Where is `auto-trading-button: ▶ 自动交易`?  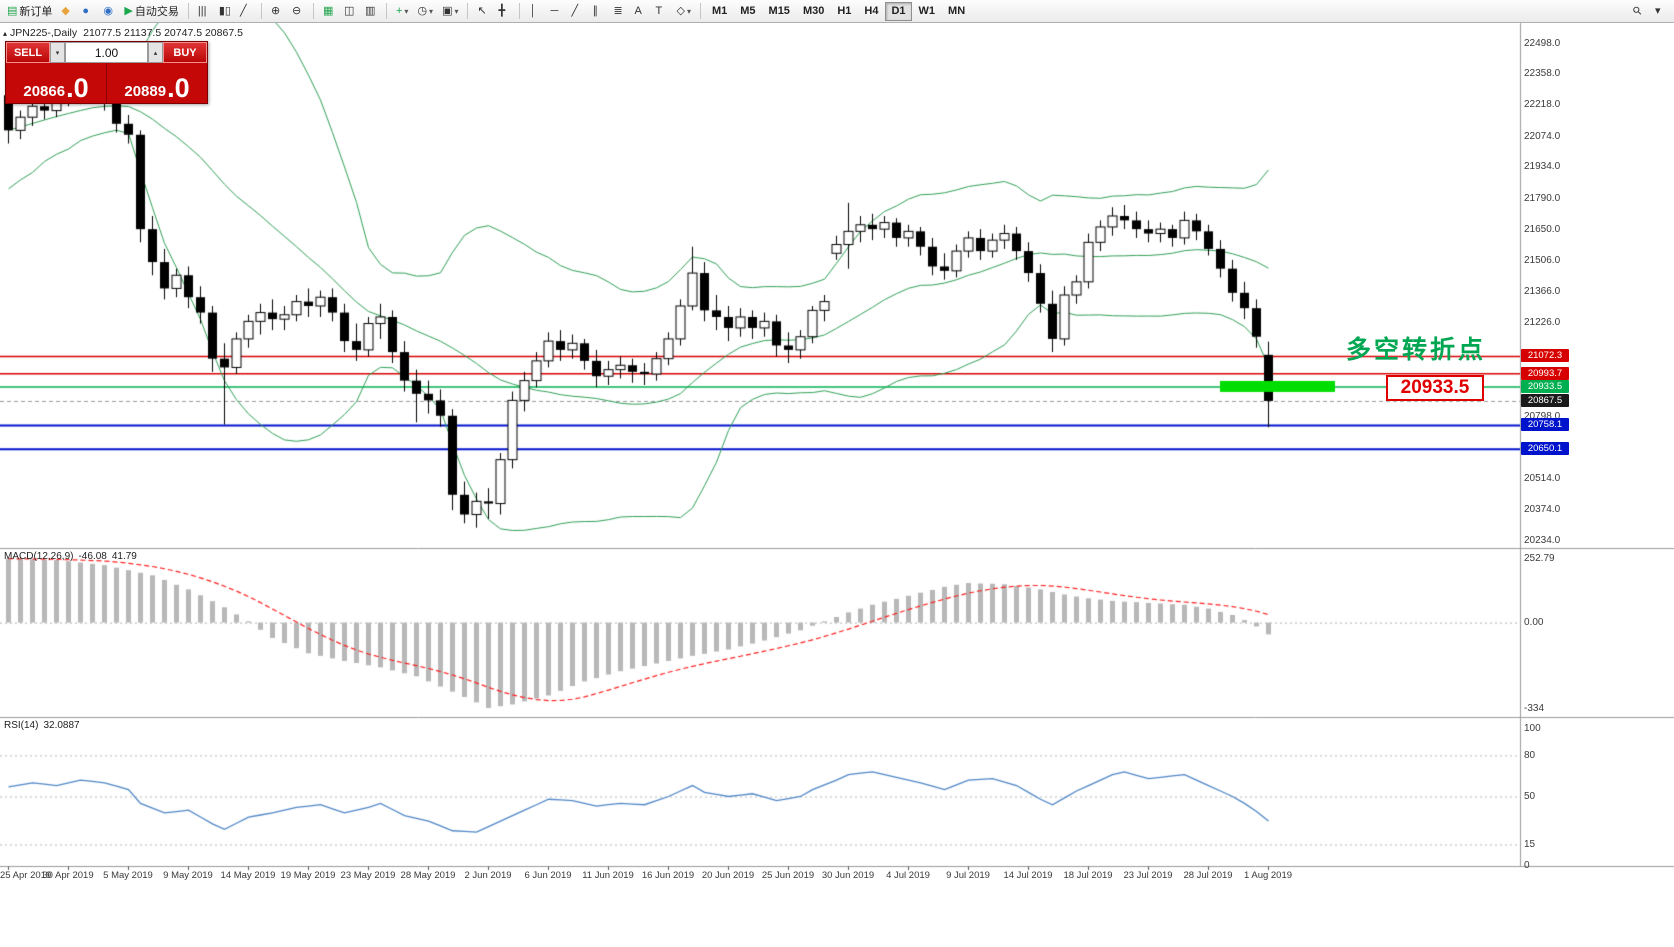
auto-trading-button: ▶ 自动交易 is located at coordinates (151, 11).